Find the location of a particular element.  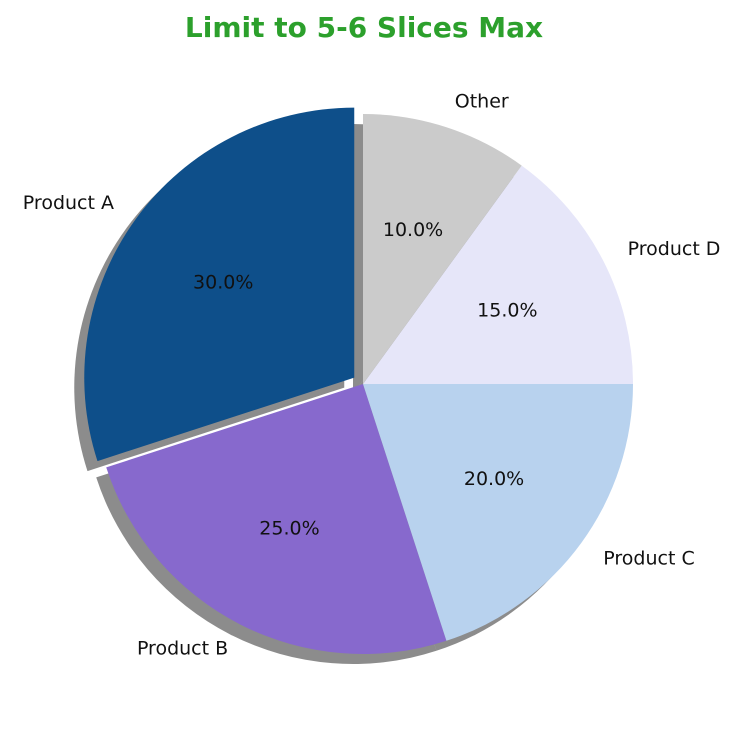

slice-product-c is located at coordinates (498, 512).